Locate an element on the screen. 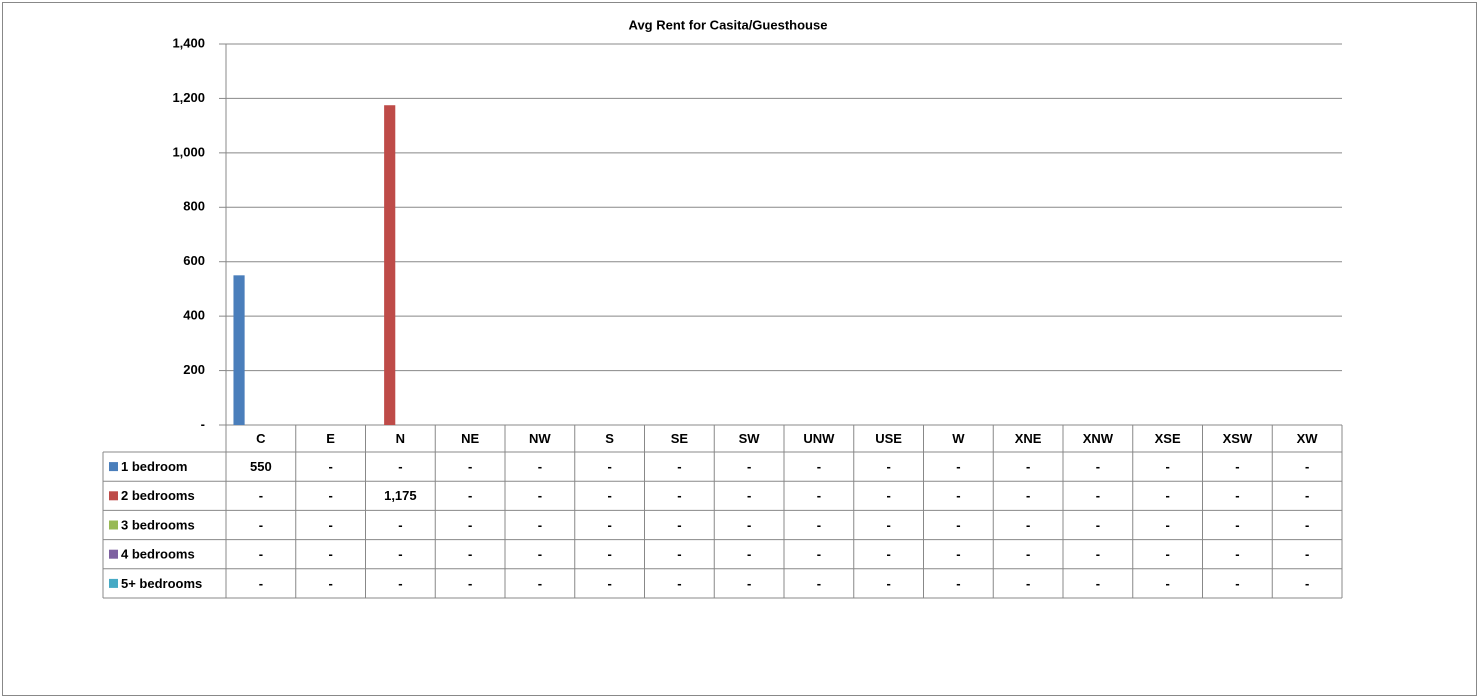 Image resolution: width=1480 pixels, height=698 pixels. x-tick-label: XSE is located at coordinates (1168, 438).